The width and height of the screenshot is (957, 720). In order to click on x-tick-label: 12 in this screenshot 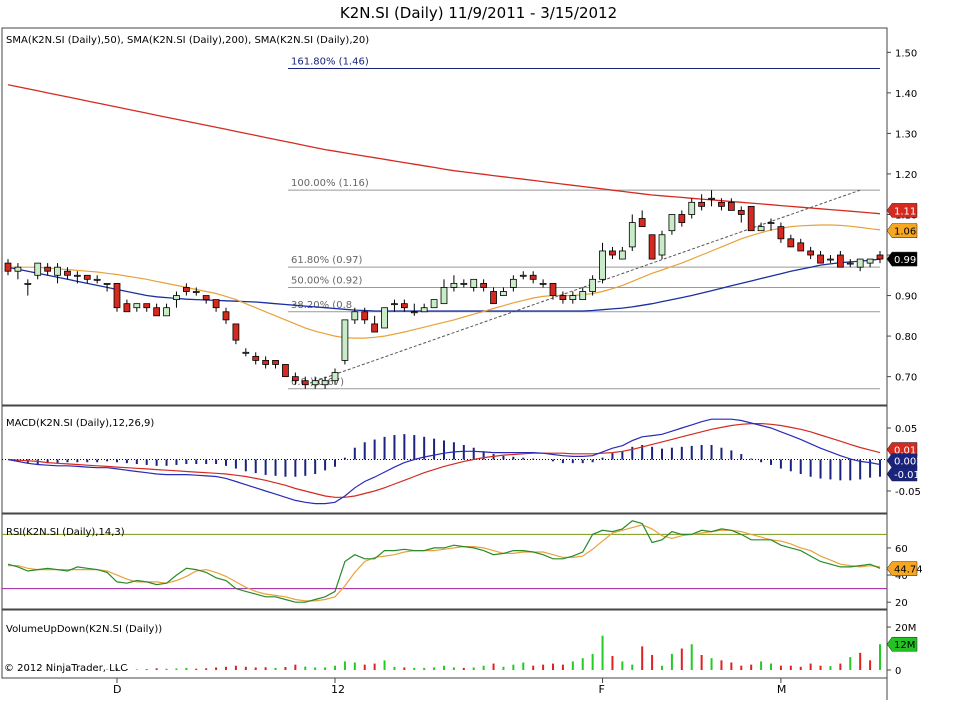, I will do `click(338, 689)`.